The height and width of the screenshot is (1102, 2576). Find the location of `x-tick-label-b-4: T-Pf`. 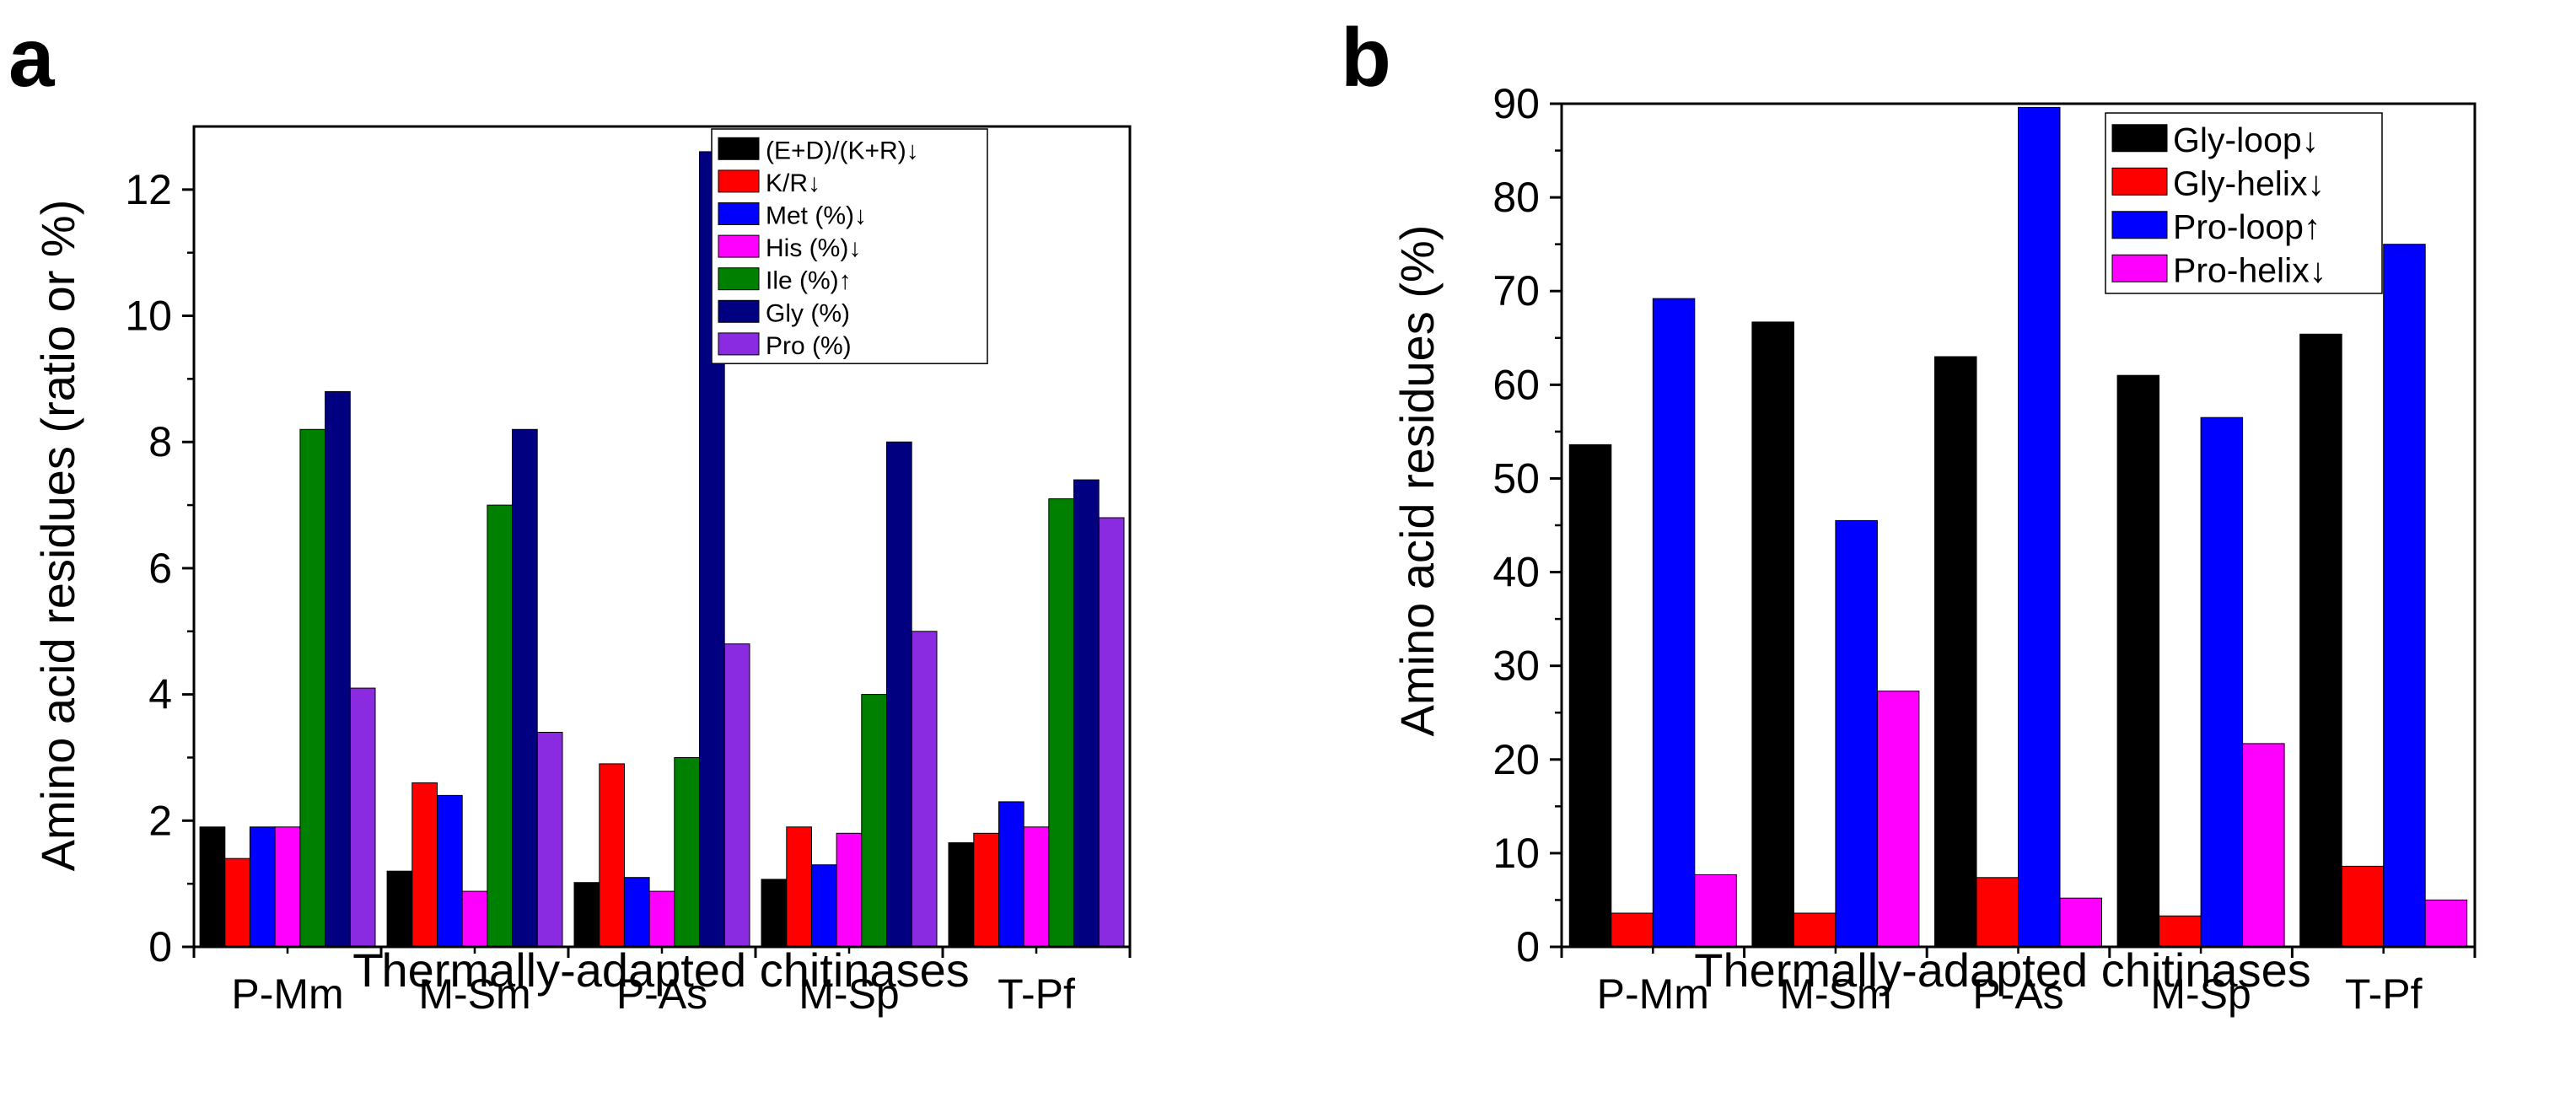

x-tick-label-b-4: T-Pf is located at coordinates (2384, 994).